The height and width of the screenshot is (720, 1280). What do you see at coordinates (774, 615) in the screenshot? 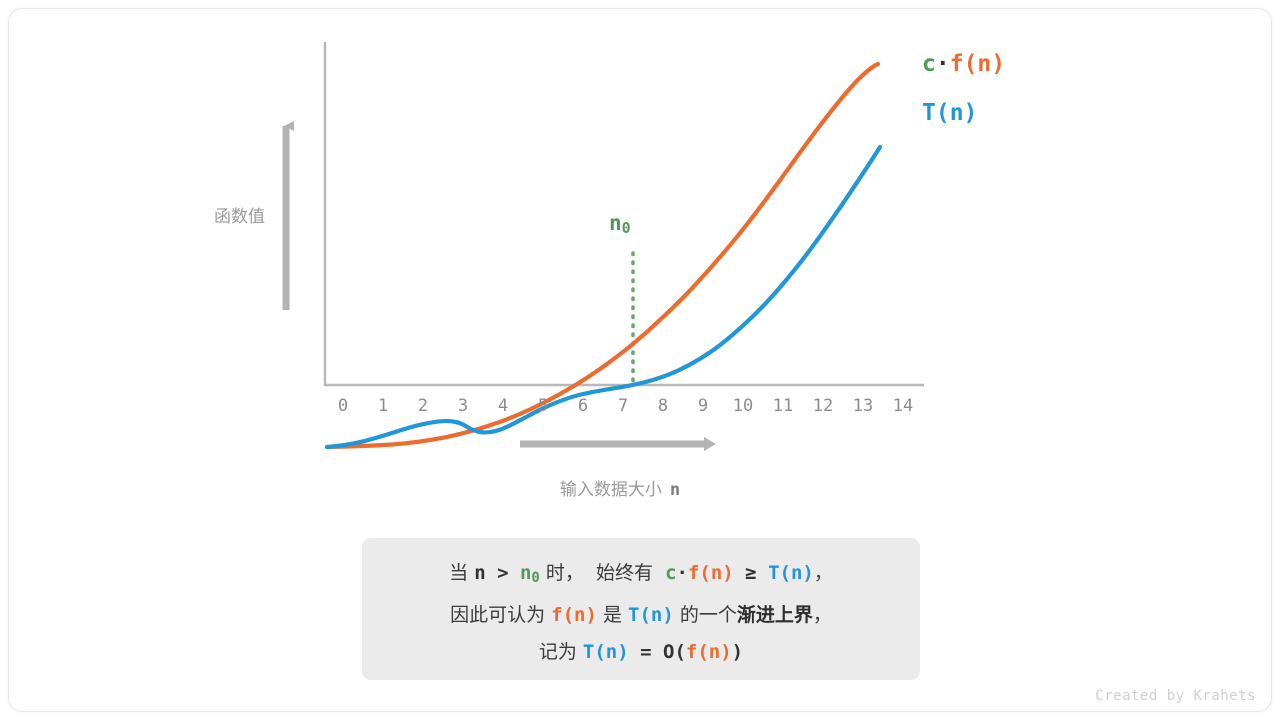
I see `caption-l2-emphasis: 渐进上界` at bounding box center [774, 615].